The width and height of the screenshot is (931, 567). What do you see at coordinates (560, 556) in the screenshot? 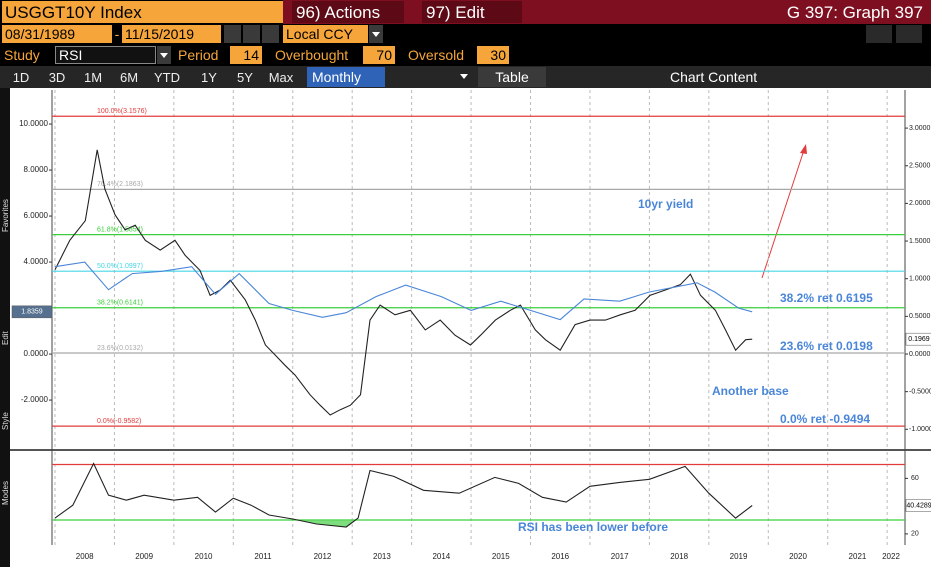
I see `x-tick-label: 2016` at bounding box center [560, 556].